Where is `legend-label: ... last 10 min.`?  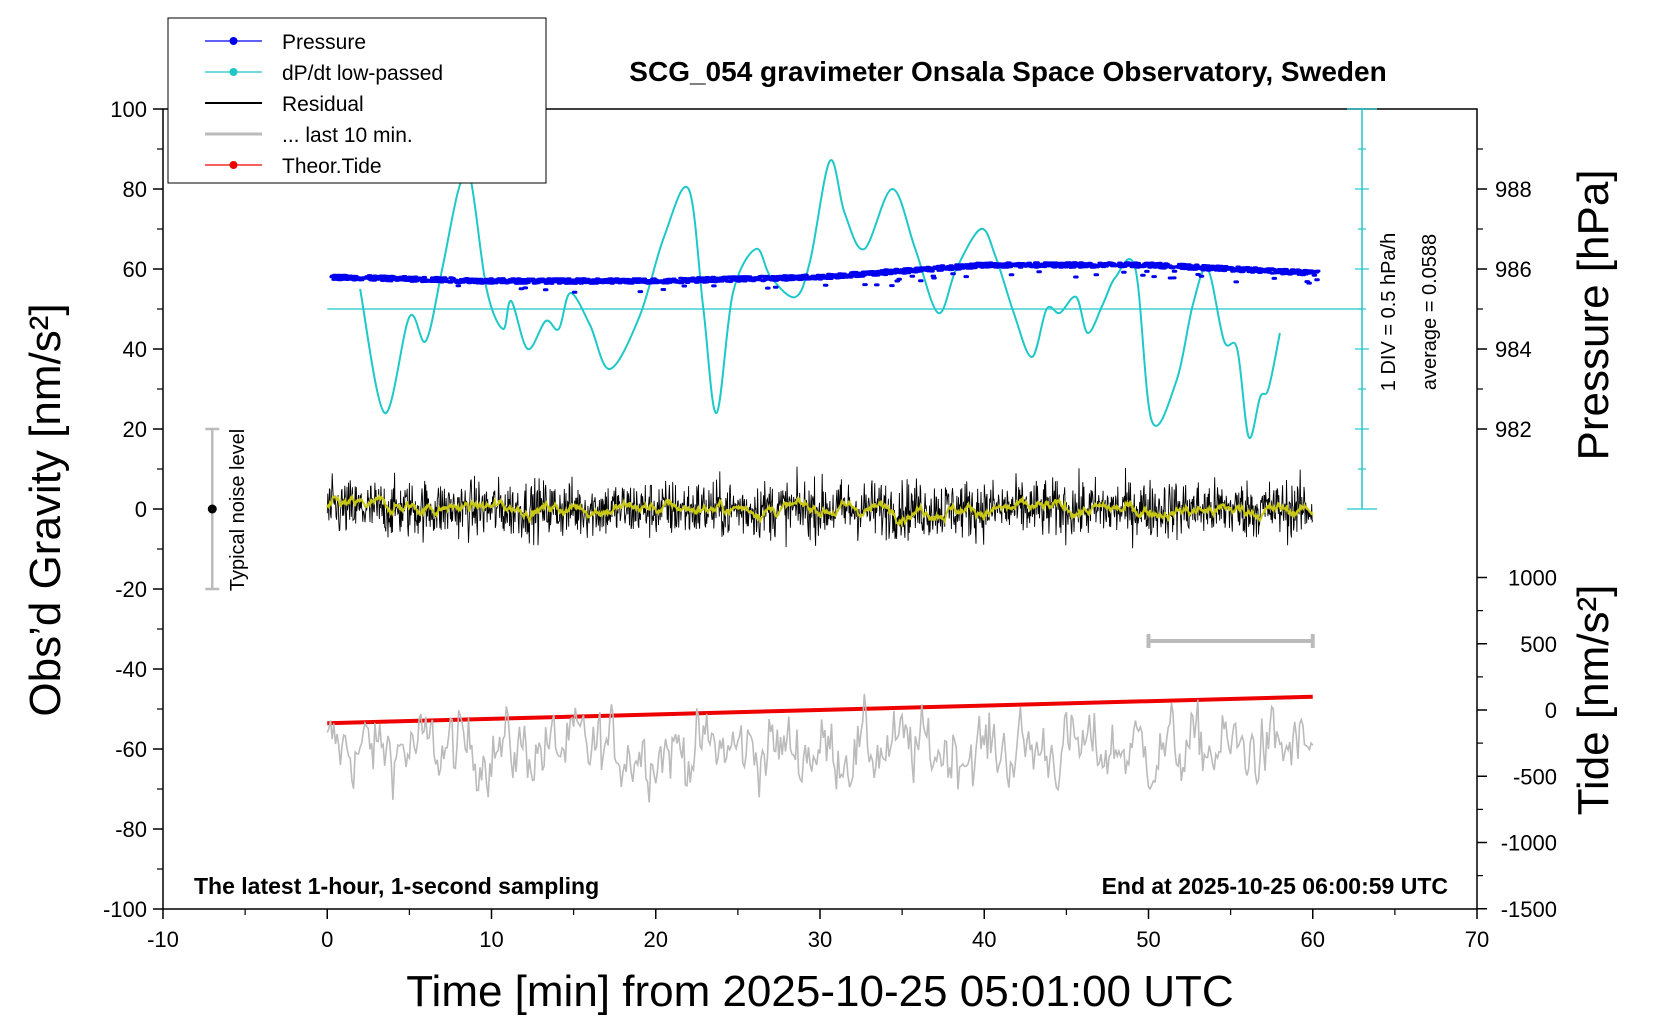
legend-label: ... last 10 min. is located at coordinates (347, 135).